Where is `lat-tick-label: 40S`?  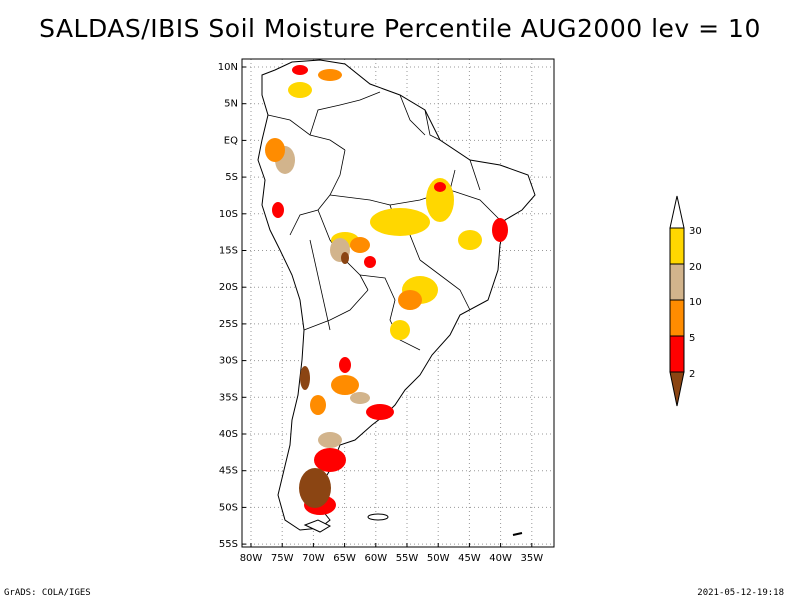
lat-tick-label: 40S is located at coordinates (228, 434).